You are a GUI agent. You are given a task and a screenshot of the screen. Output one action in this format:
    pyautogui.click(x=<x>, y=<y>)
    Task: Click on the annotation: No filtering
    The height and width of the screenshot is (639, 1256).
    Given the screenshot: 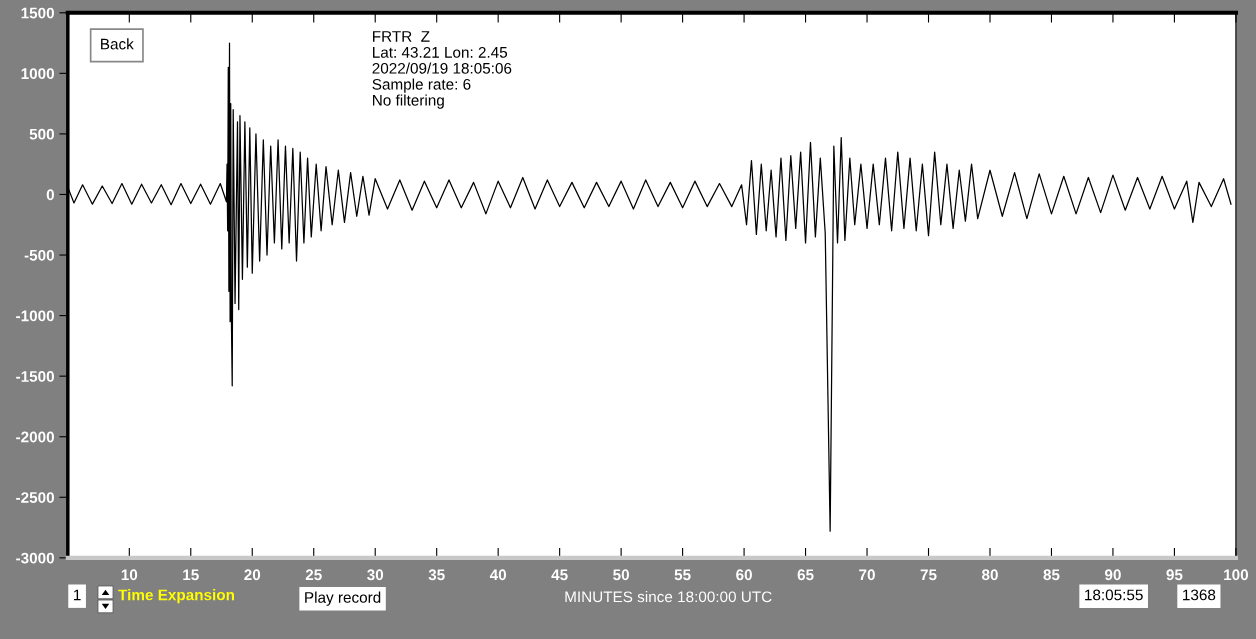 What is the action you would take?
    pyautogui.click(x=408, y=101)
    